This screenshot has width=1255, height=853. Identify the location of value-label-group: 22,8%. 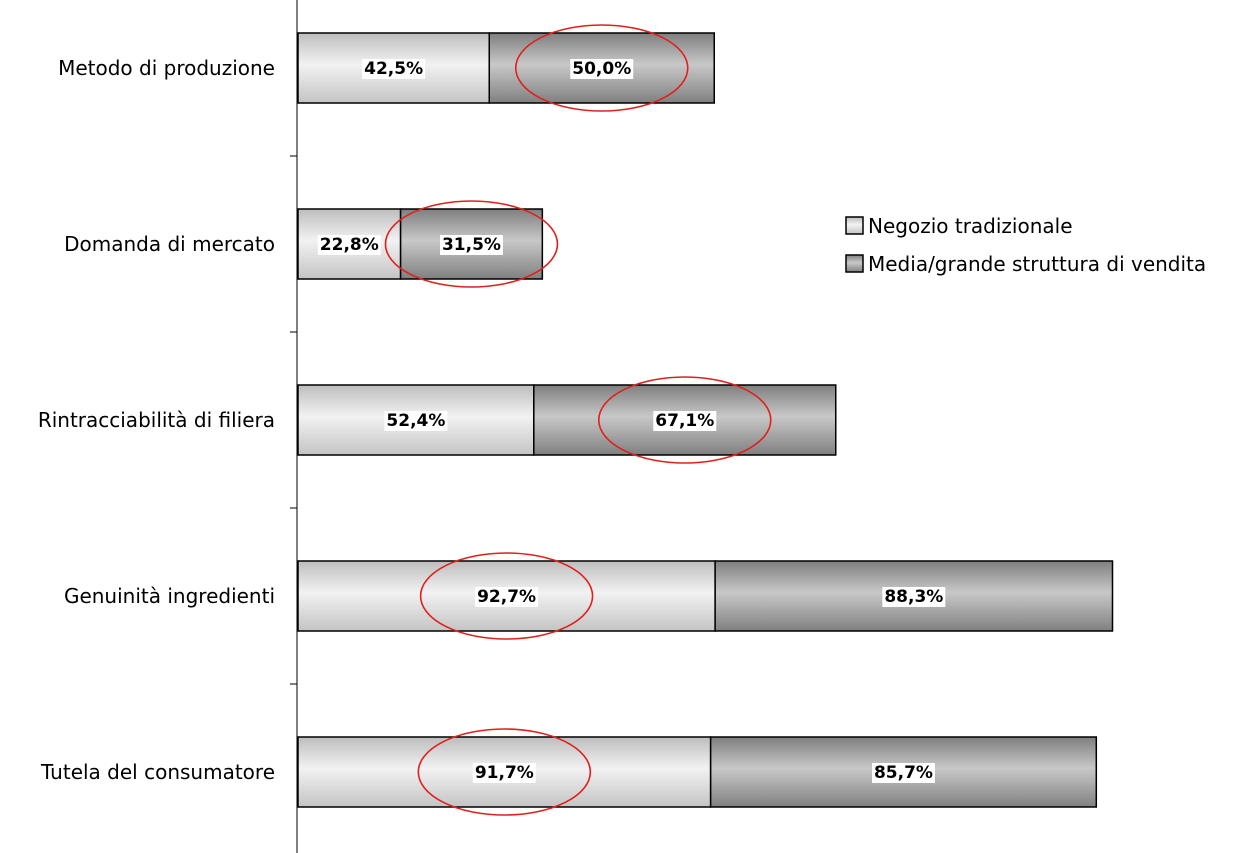
(349, 245).